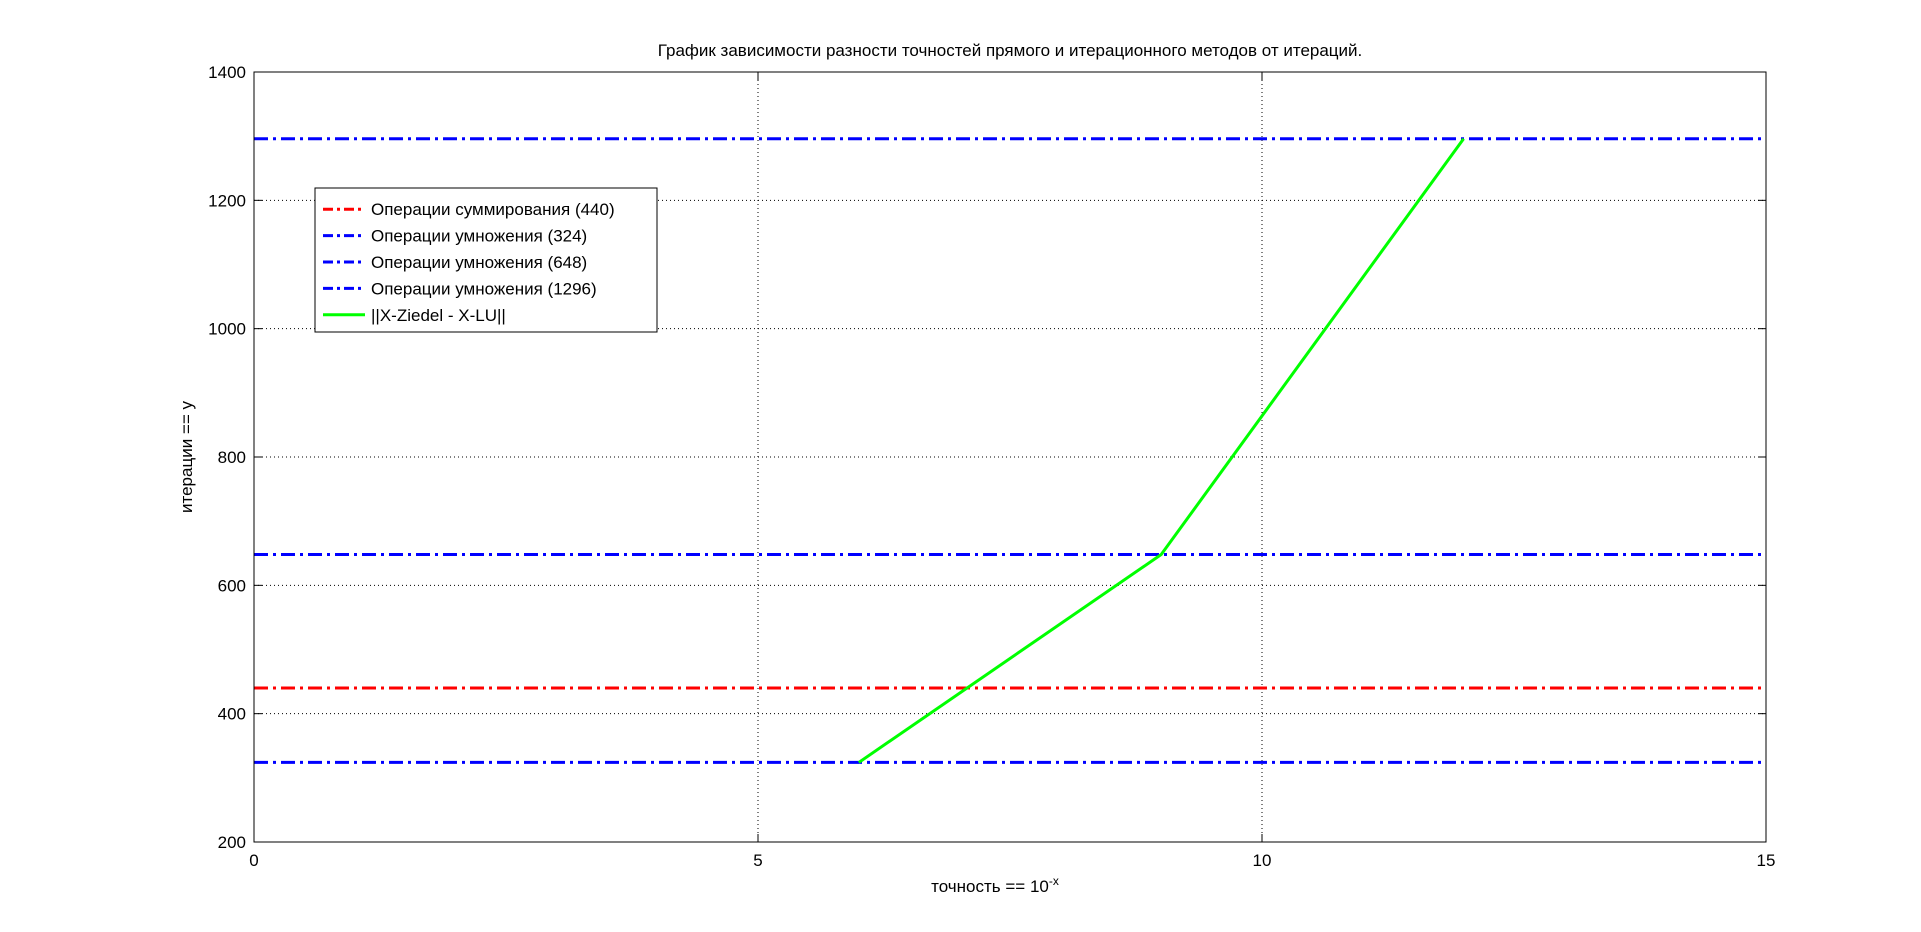  What do you see at coordinates (1054, 881) in the screenshot?
I see `x-axis-title-superscript: -x` at bounding box center [1054, 881].